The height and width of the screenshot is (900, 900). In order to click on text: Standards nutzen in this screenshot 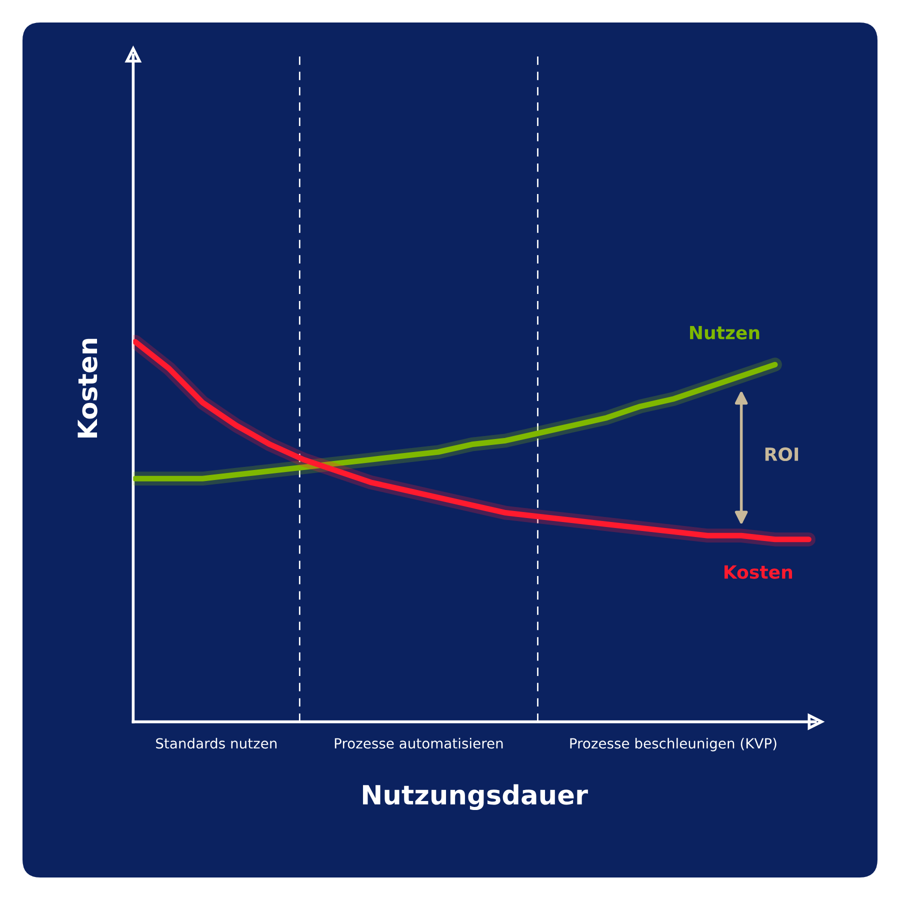, I will do `click(216, 743)`.